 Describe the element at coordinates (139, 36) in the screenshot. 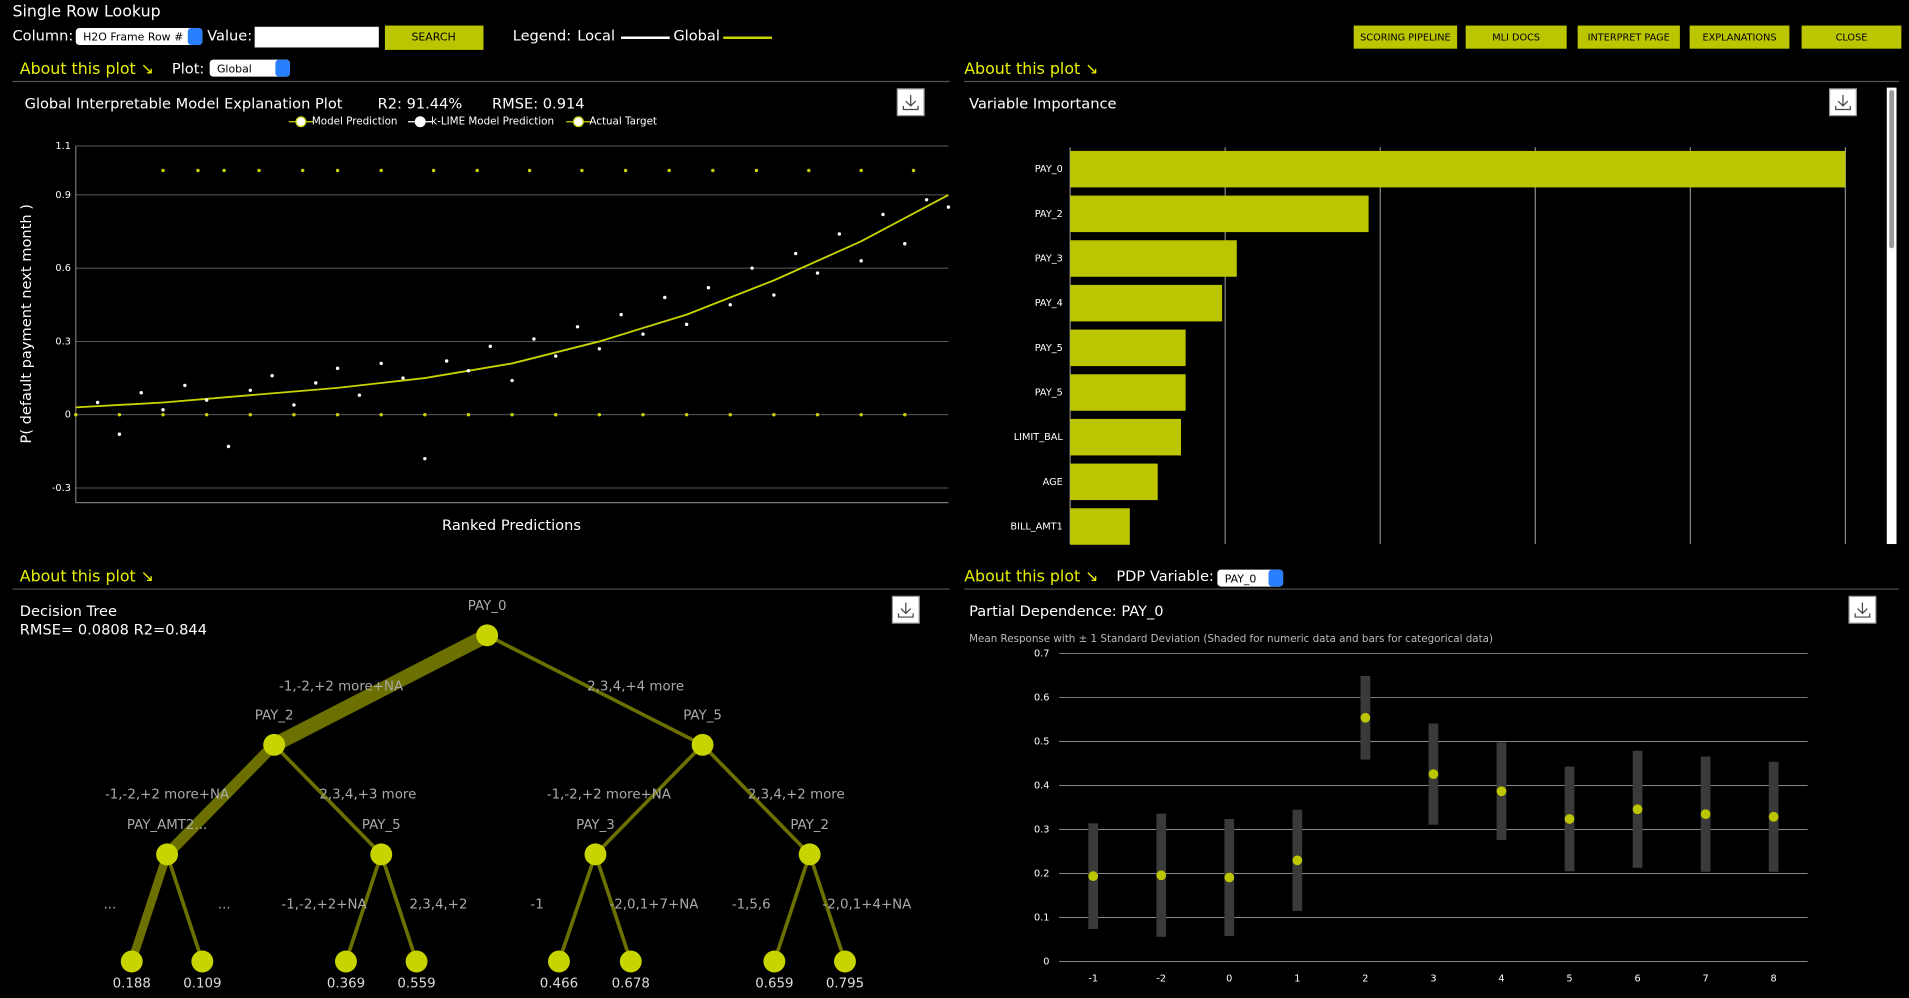

I see `column-select` at that location.